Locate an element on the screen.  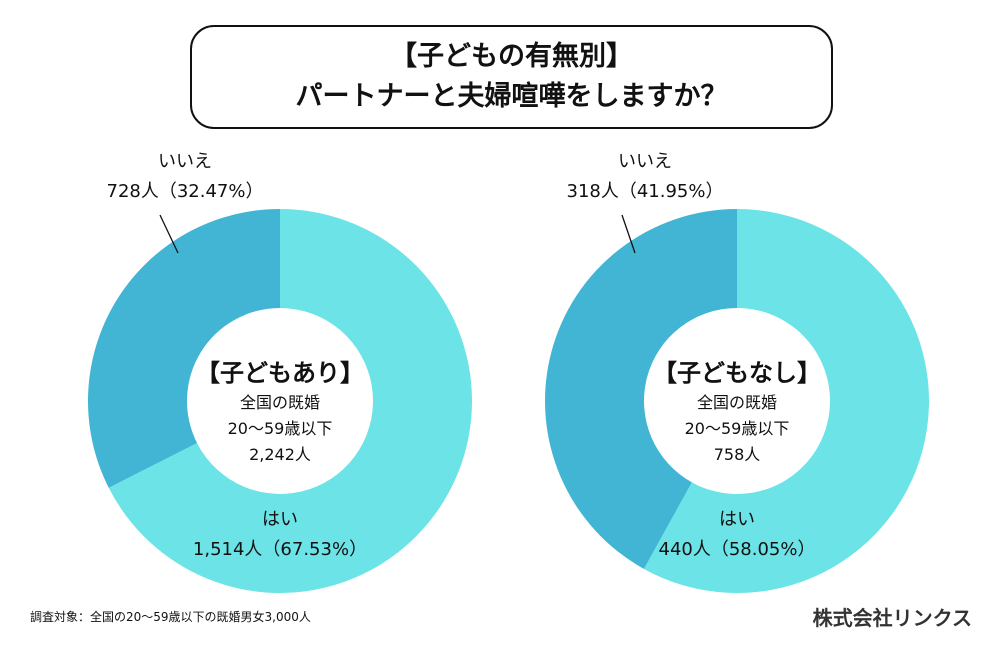
center-total: 2,242人 is located at coordinates (280, 454).